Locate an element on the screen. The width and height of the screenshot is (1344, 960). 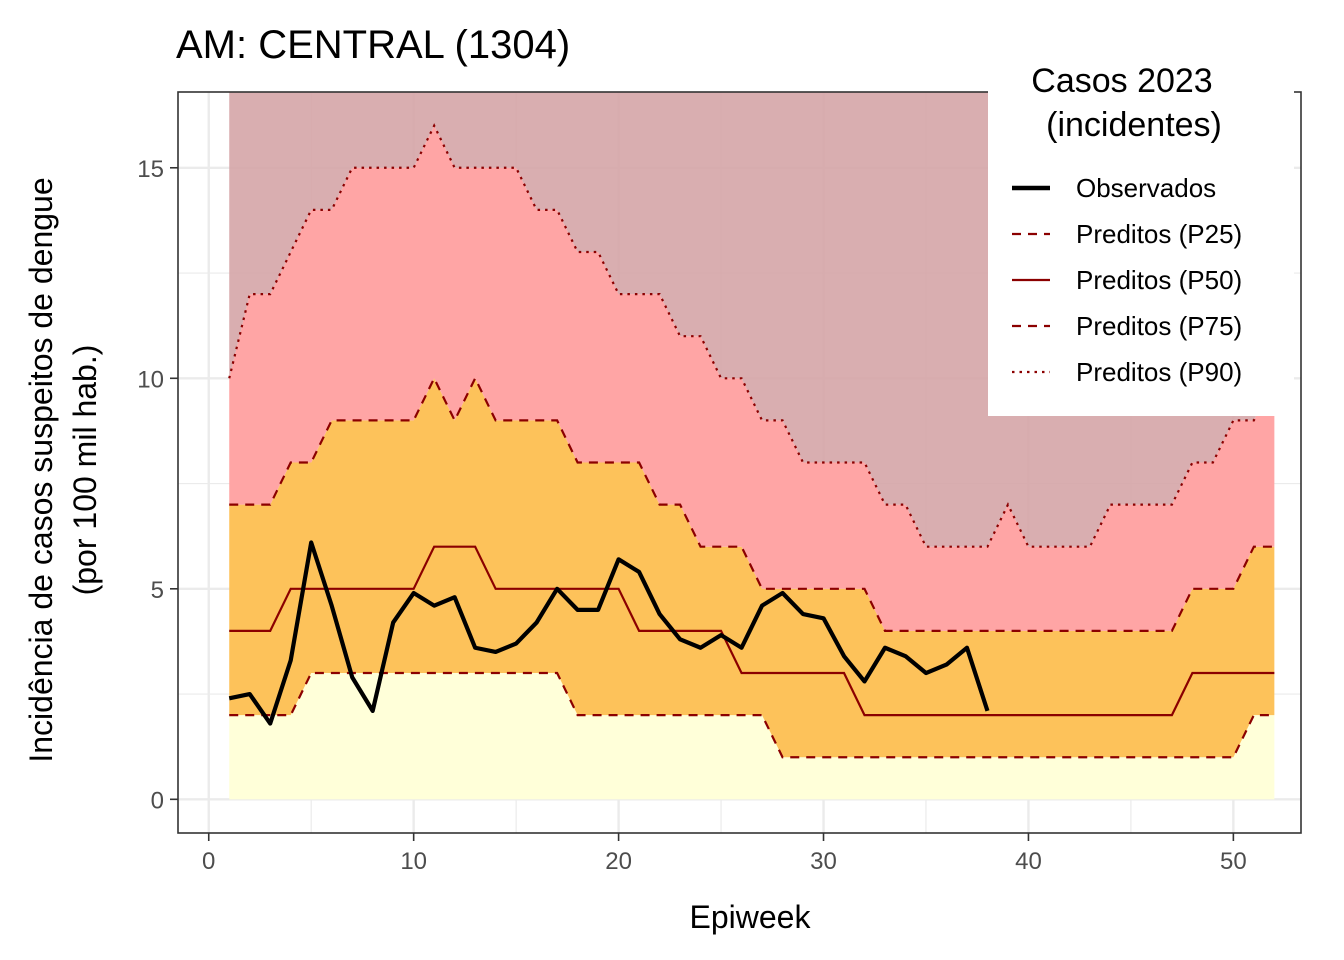
legend-title-line2: (incidentes) is located at coordinates (1134, 125).